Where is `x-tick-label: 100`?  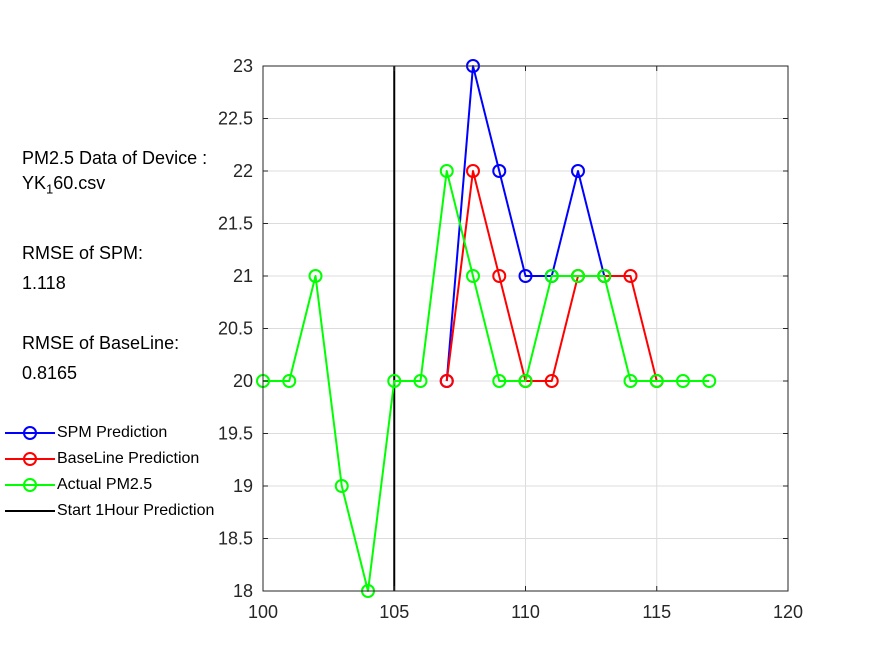 x-tick-label: 100 is located at coordinates (263, 612).